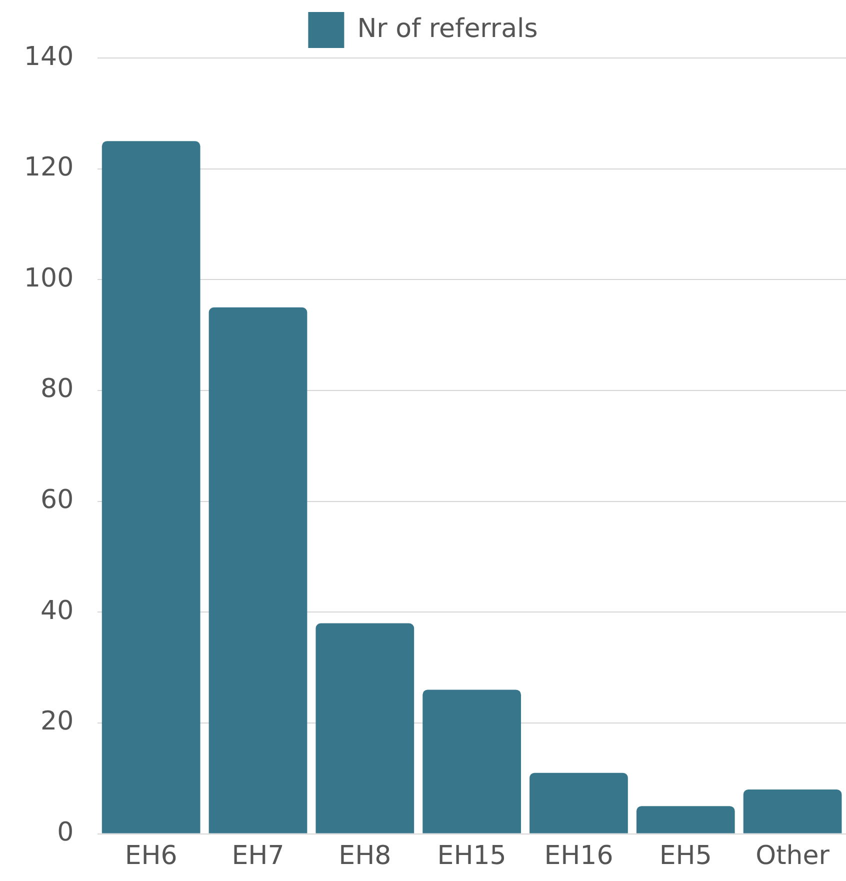 Image resolution: width=846 pixels, height=881 pixels. What do you see at coordinates (65, 833) in the screenshot?
I see `y-tick-label: 0` at bounding box center [65, 833].